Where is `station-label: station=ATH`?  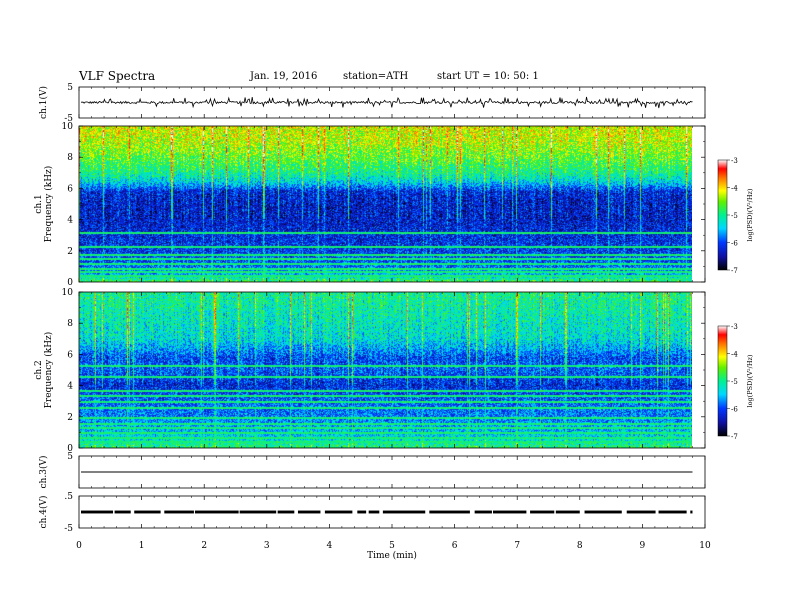
station-label: station=ATH is located at coordinates (376, 76).